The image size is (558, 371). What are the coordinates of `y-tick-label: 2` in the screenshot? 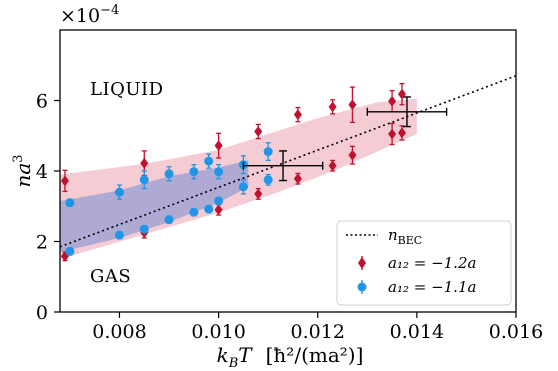 It's located at (42, 243).